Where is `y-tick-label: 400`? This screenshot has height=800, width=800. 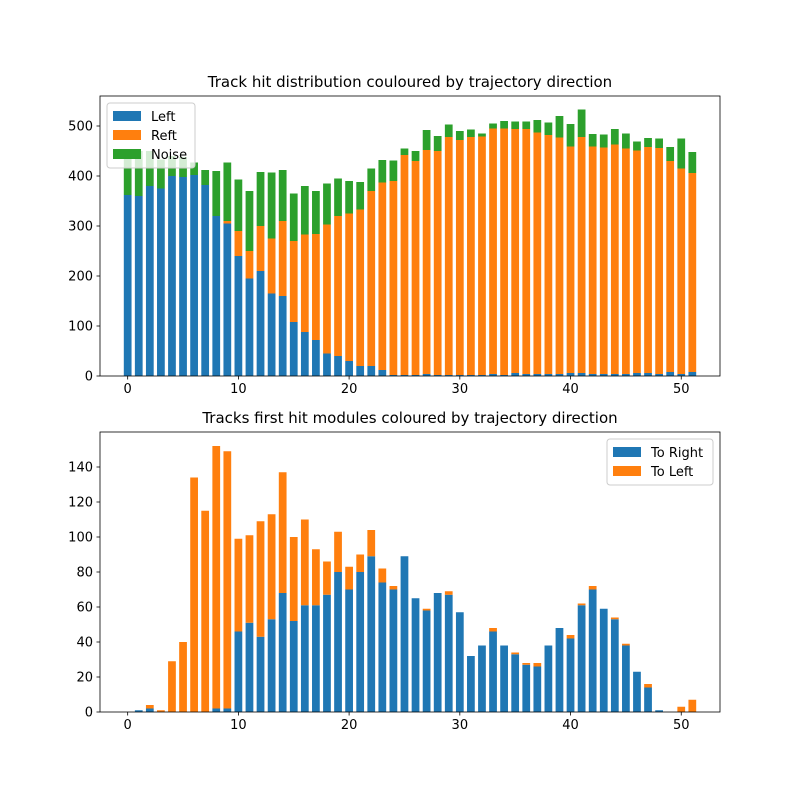
y-tick-label: 400 is located at coordinates (80, 177).